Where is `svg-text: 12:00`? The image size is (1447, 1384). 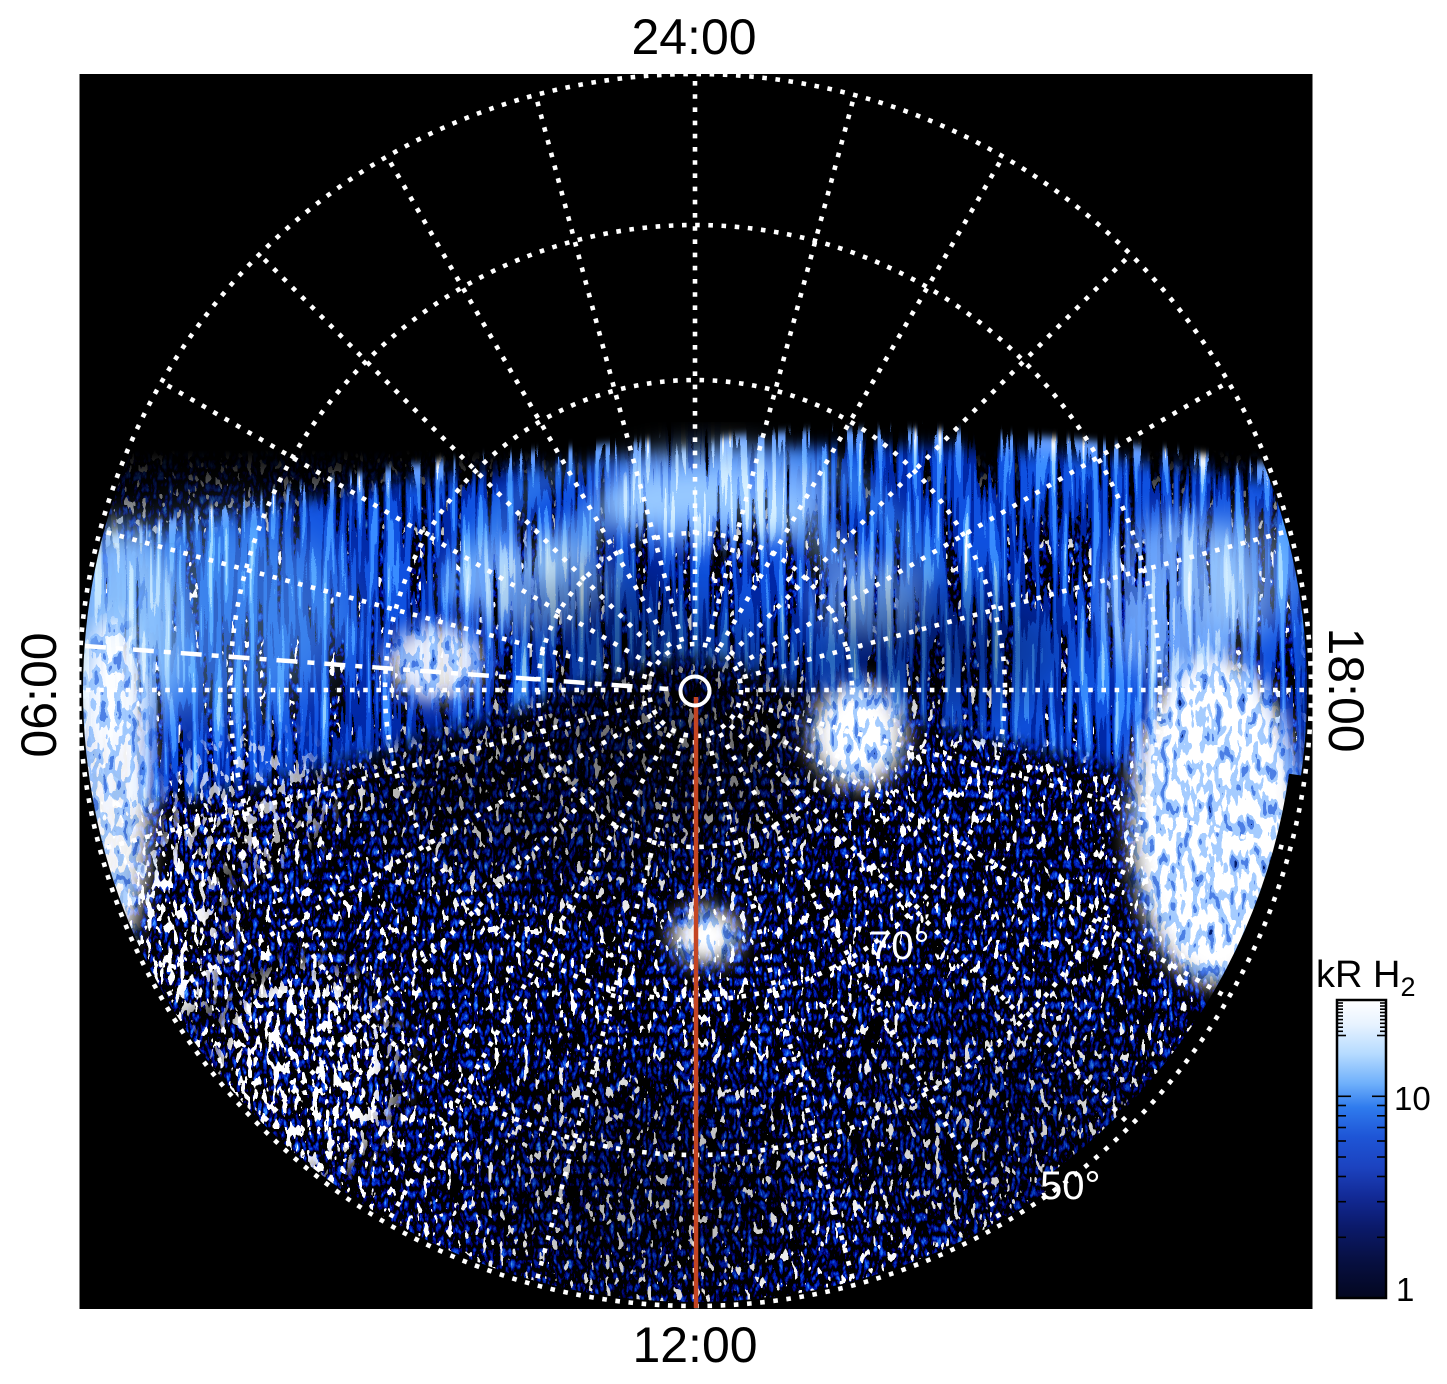 svg-text: 12:00 is located at coordinates (694, 1345).